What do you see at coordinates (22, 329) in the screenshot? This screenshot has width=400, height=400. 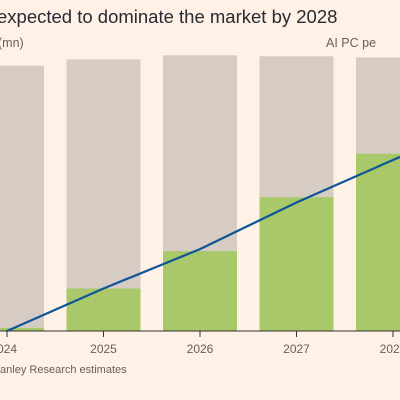 I see `ai-bar-2024` at bounding box center [22, 329].